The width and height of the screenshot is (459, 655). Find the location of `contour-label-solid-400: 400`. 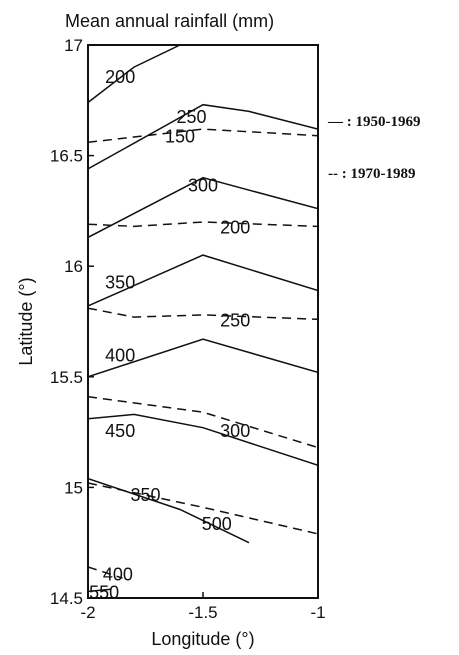

contour-label-solid-400: 400 is located at coordinates (120, 356).